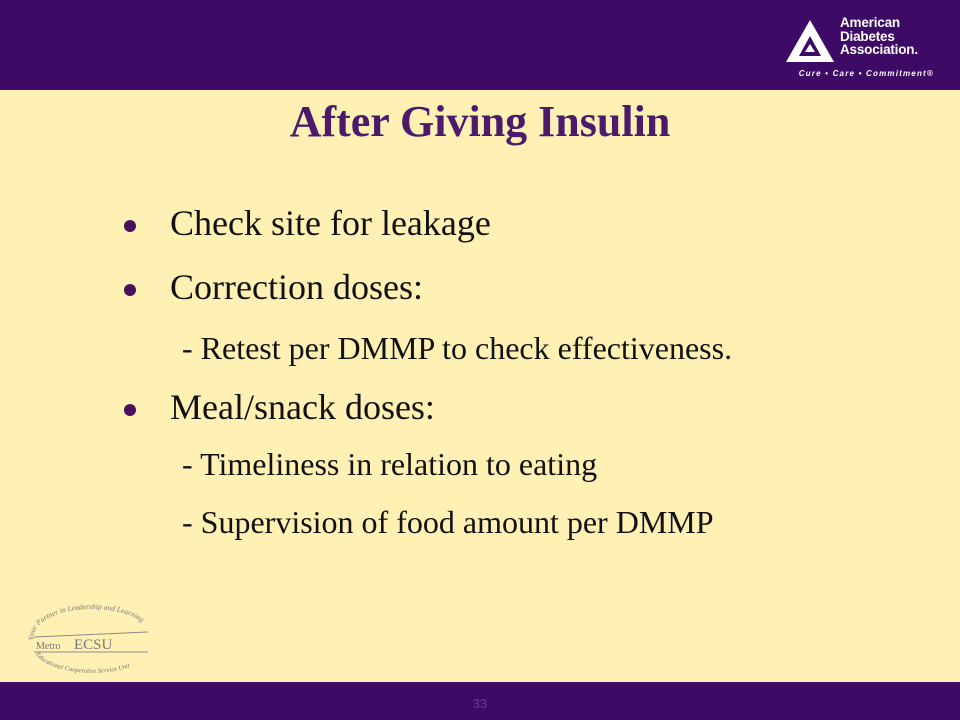 The image size is (960, 720). What do you see at coordinates (330, 223) in the screenshot?
I see `bullet-check-site: Check site for leakage` at bounding box center [330, 223].